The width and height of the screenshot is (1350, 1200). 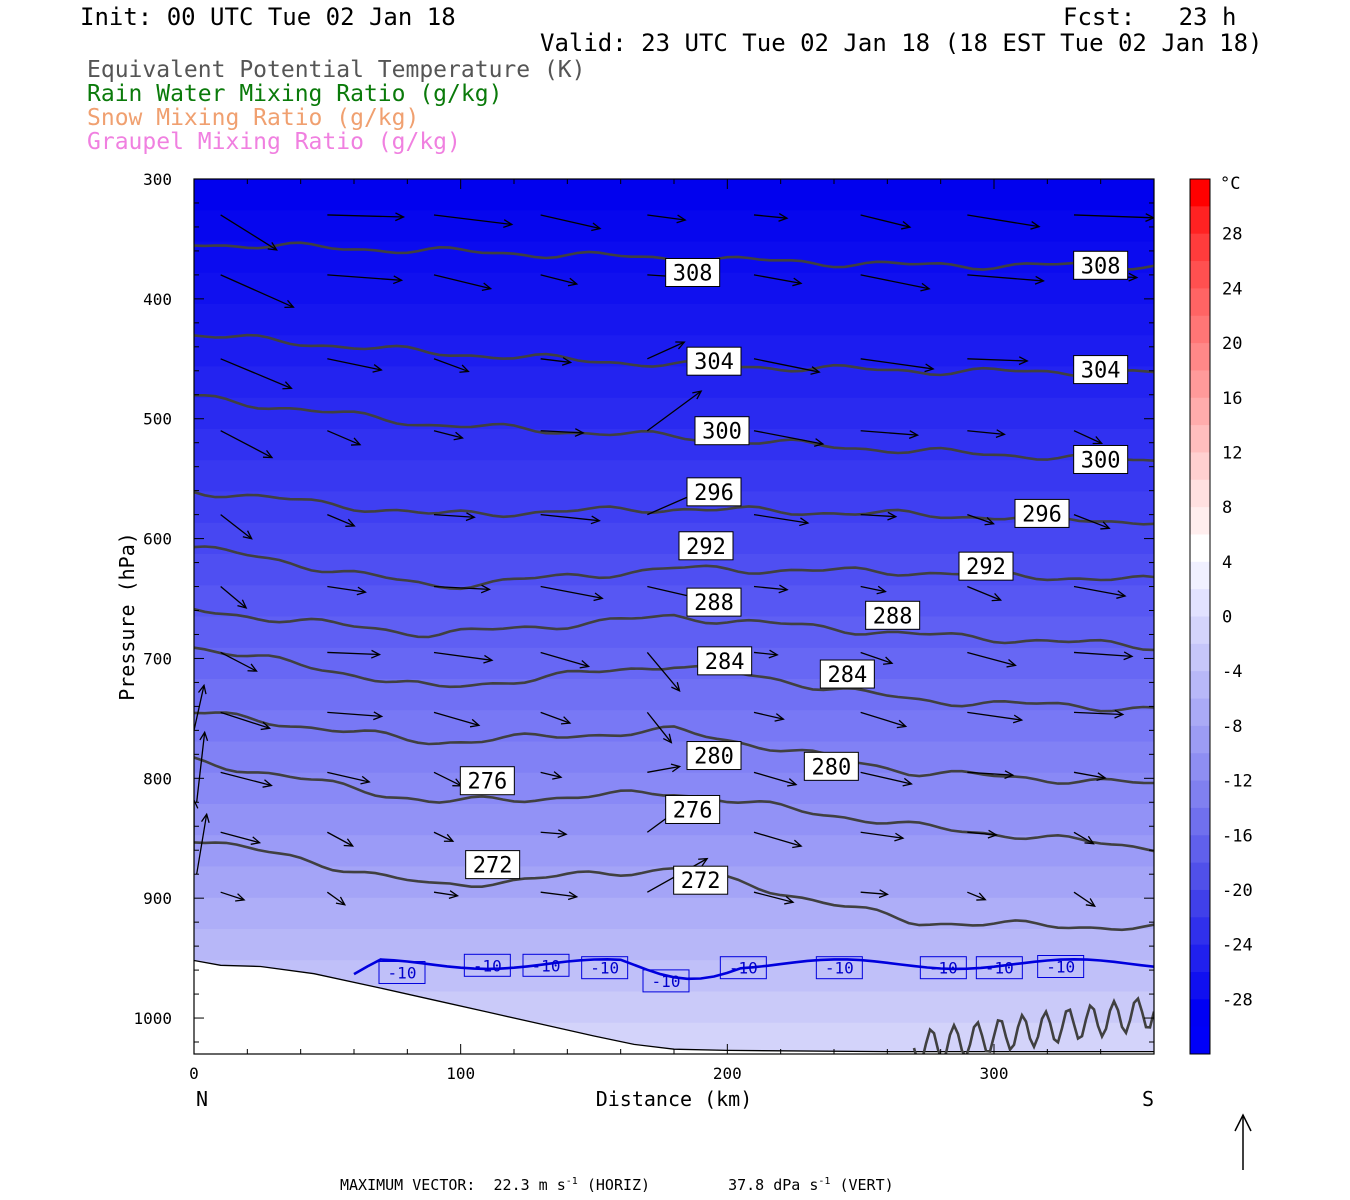 I want to click on contour-label-text: -10, so click(x=604, y=968).